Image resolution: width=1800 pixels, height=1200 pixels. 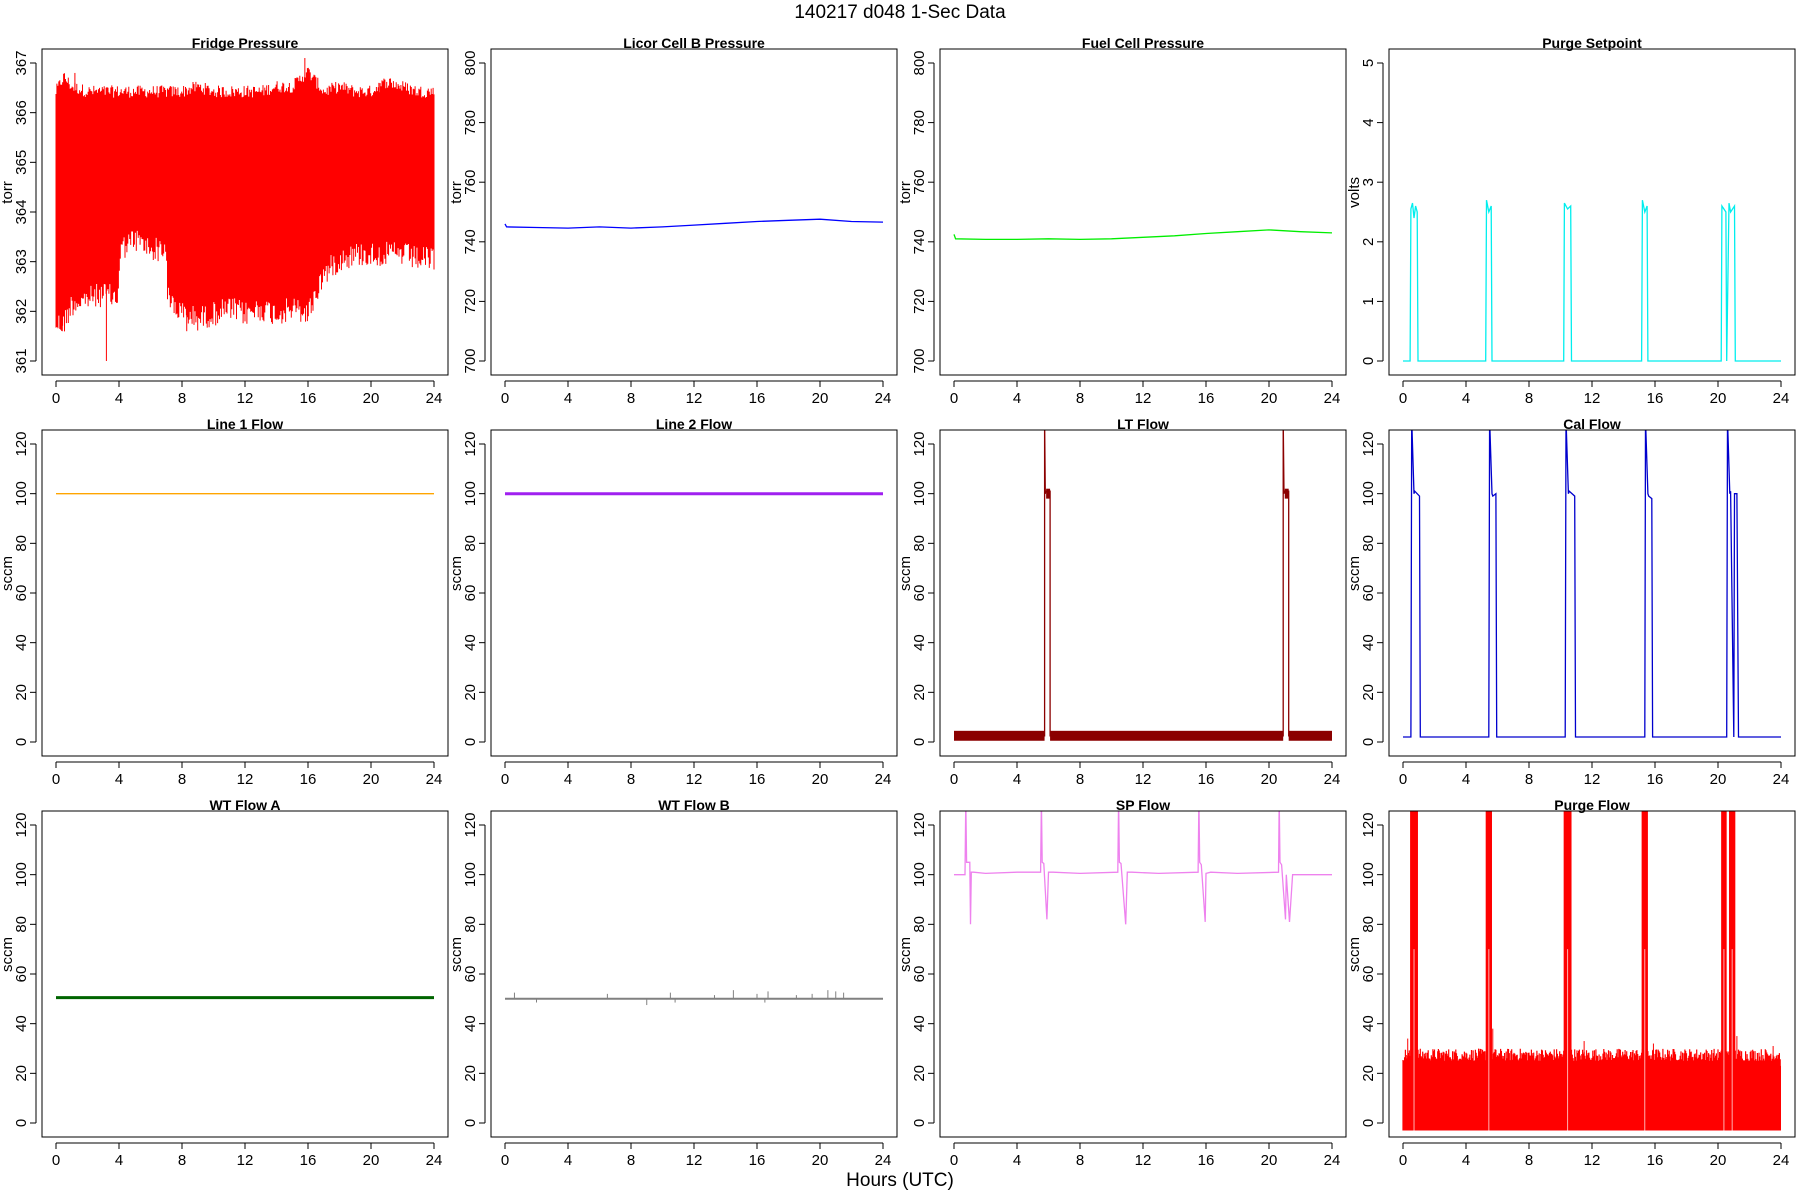 I want to click on y-tick-label: 365, so click(x=21, y=162).